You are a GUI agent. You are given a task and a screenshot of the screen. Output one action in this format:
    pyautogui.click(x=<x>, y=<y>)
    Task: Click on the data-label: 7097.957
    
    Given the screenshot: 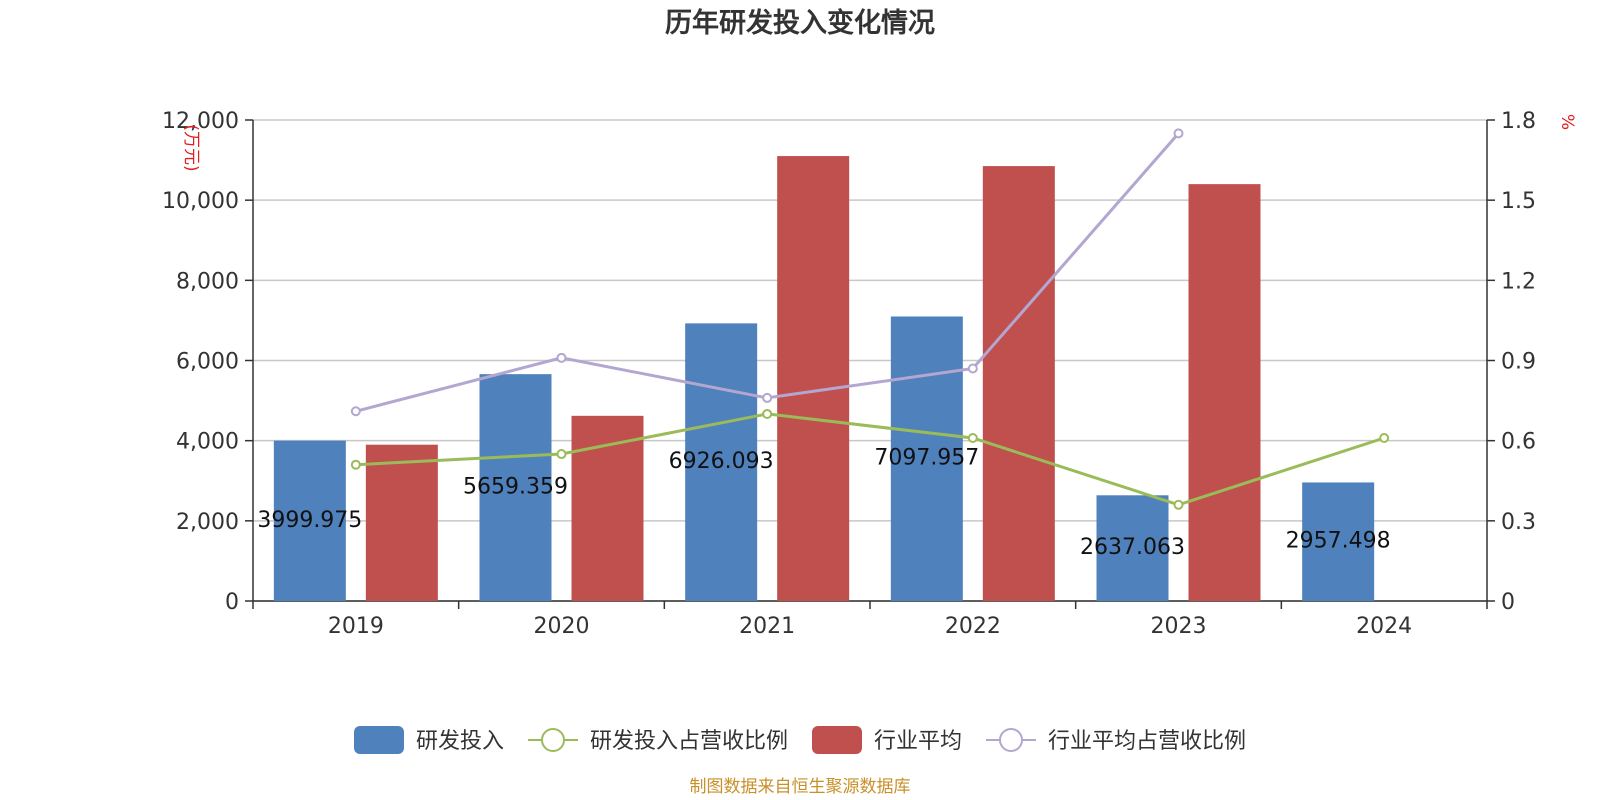 What is the action you would take?
    pyautogui.click(x=926, y=458)
    